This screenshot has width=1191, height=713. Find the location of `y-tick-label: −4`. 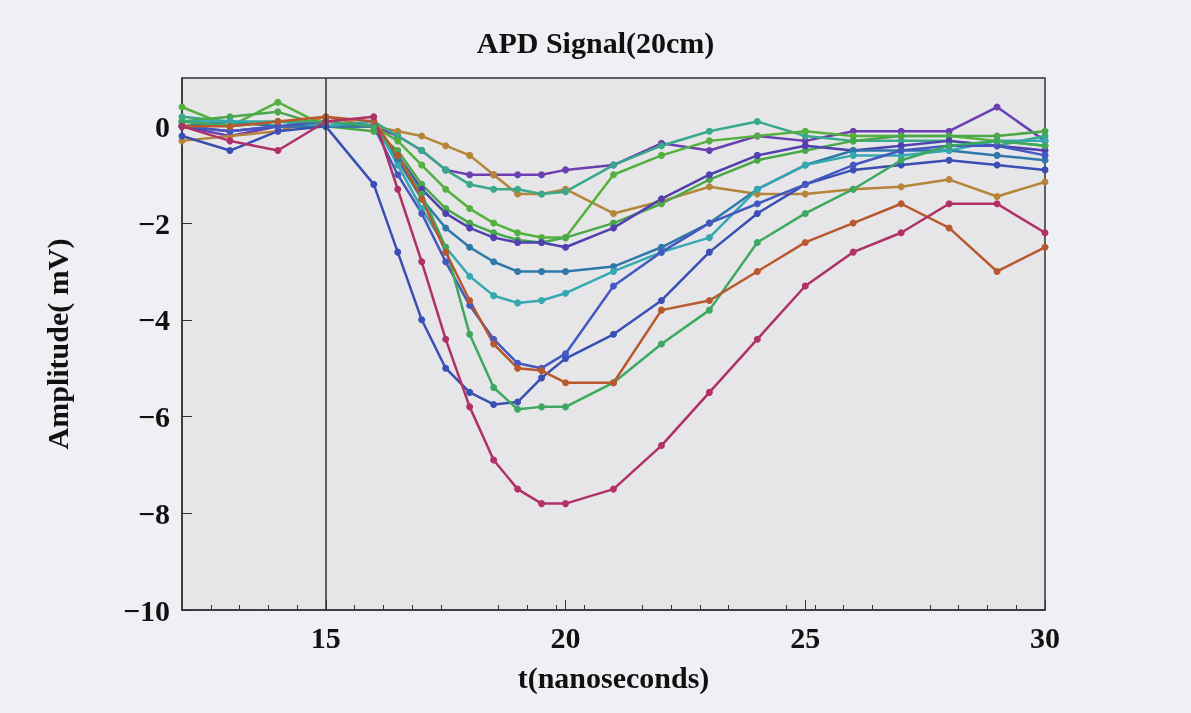

y-tick-label: −4 is located at coordinates (153, 320).